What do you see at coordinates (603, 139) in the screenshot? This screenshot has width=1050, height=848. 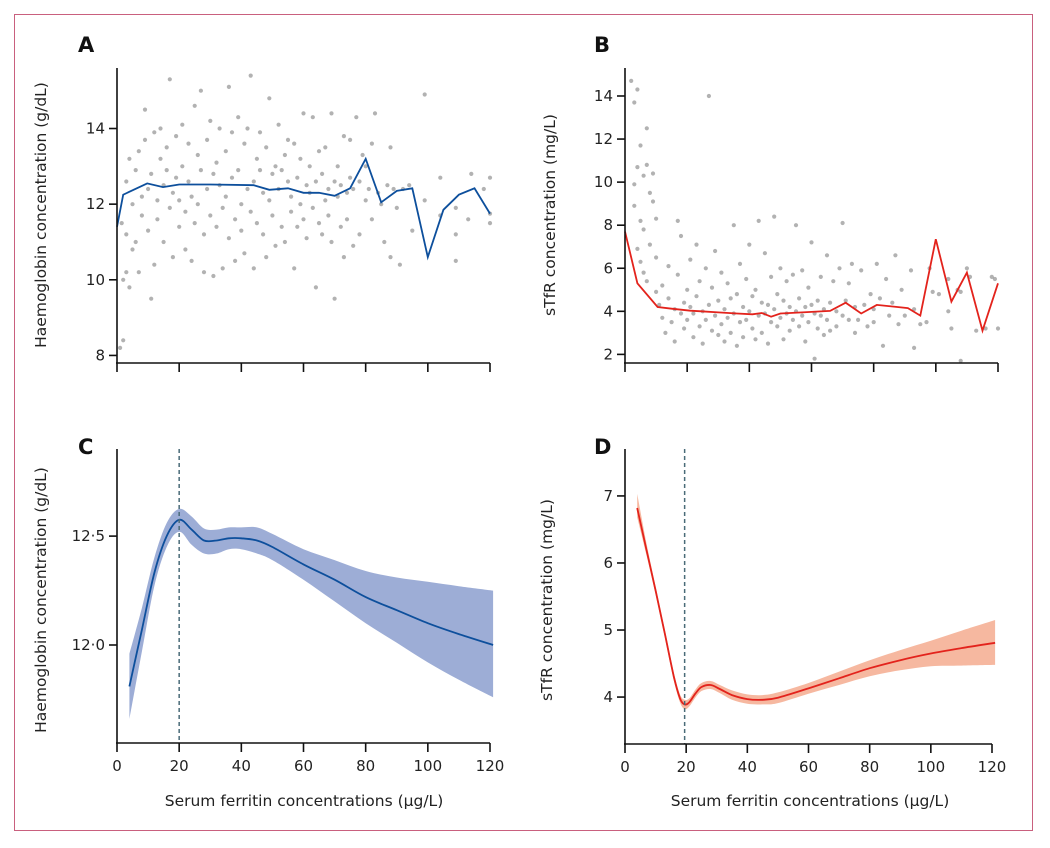 I see `y-tick-label: 12` at bounding box center [603, 139].